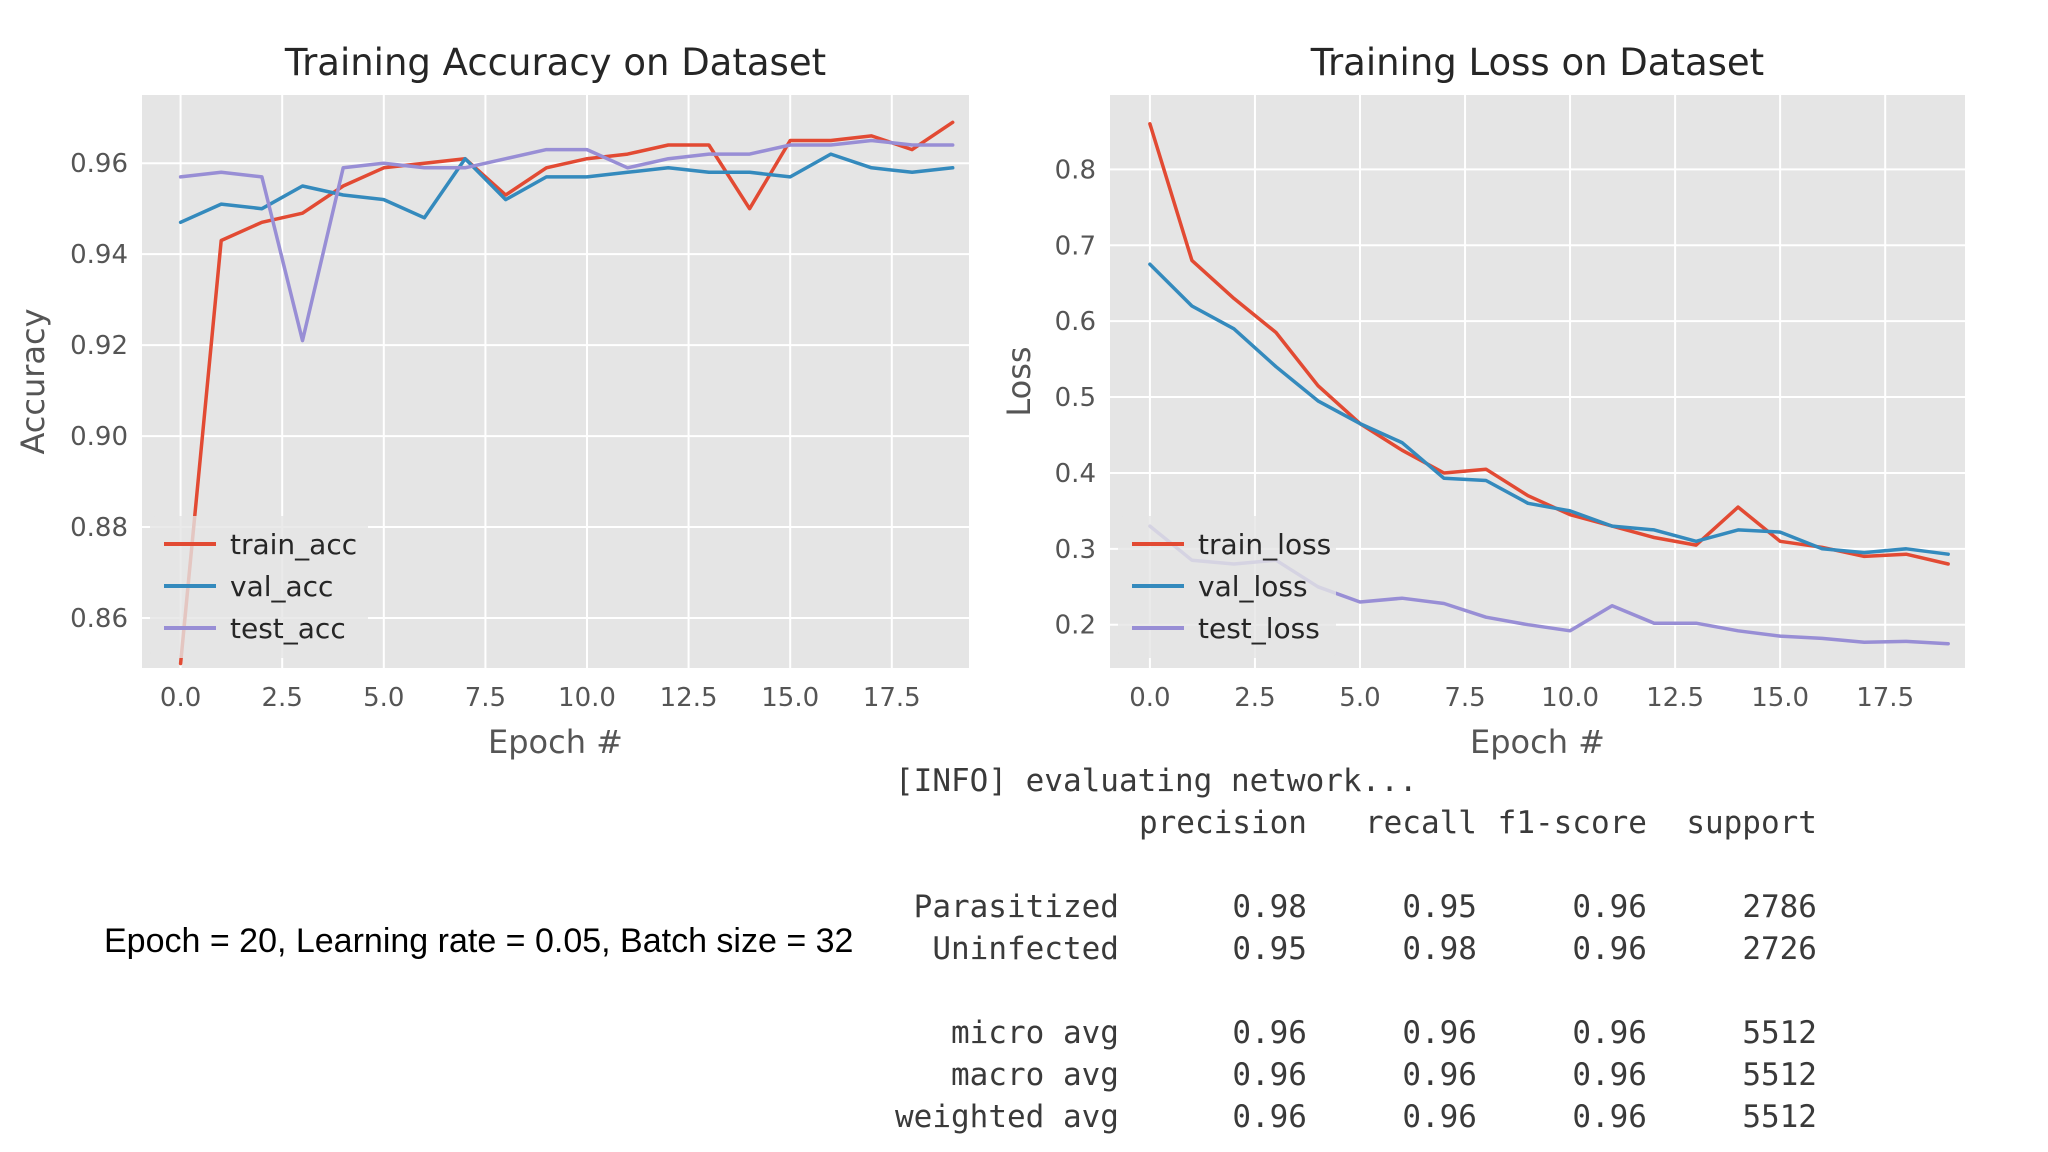 This screenshot has width=2048, height=1152. What do you see at coordinates (1537, 62) in the screenshot?
I see `chart-title: Training Loss on Dataset` at bounding box center [1537, 62].